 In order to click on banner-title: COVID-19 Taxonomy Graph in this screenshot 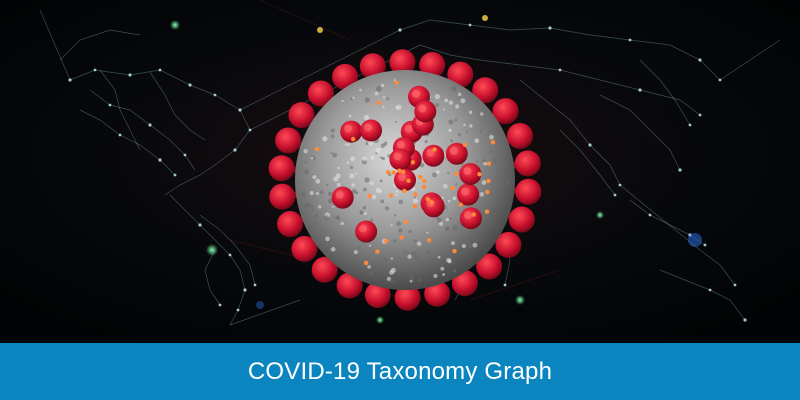, I will do `click(400, 371)`.